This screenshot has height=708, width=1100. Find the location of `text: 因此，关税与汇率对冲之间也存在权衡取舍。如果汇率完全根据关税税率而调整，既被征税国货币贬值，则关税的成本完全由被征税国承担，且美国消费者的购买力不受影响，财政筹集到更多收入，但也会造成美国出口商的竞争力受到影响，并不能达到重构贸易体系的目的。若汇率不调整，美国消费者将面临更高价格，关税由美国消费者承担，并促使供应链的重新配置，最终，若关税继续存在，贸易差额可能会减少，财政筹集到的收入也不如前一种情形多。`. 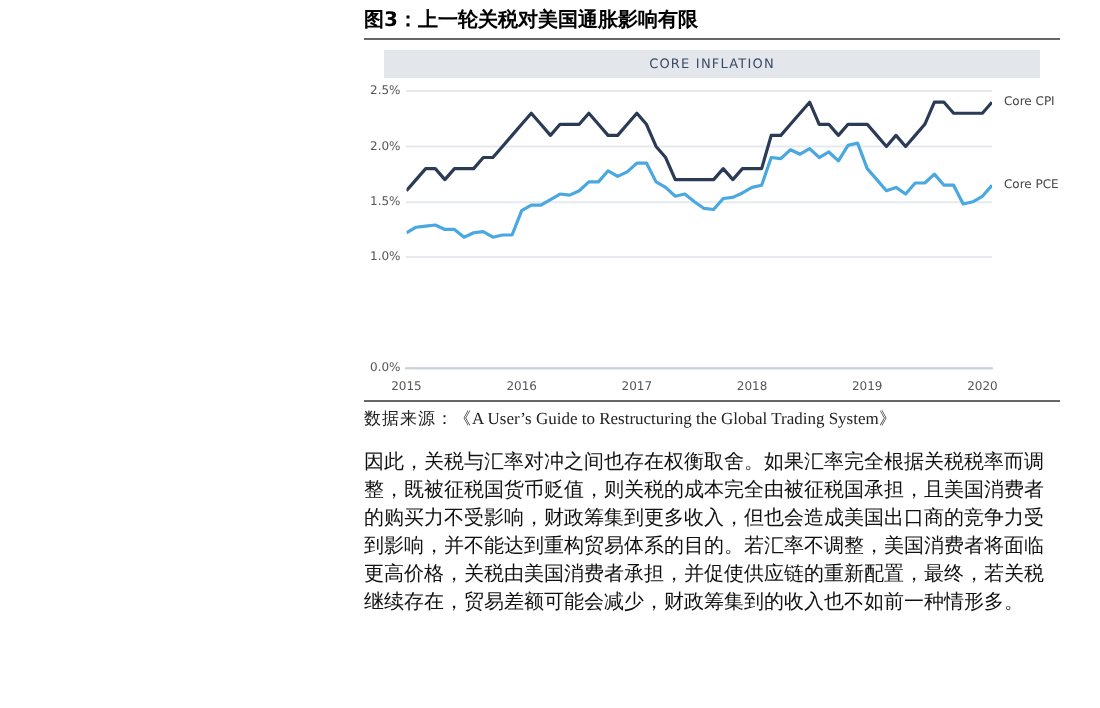

text: 因此，关税与汇率对冲之间也存在权衡取舍。如果汇率完全根据关税税率而调整，既被征税国货币贬值，则关税的成本完全由被征税国承担，且美国消费者的购买力不受影响，财政筹集到更多收入，但也会造成美国出口商的竞争力受到影响，并不能达到重构贸易体系的目的。若汇率不调整，美国消费者将面临更高价格，关税由美国消费者承担，并促使供应链的重新配置，最终，若关税继续存在，贸易差额可能会减少，财政筹集到的收入也不如前一种情形多。 is located at coordinates (705, 534).